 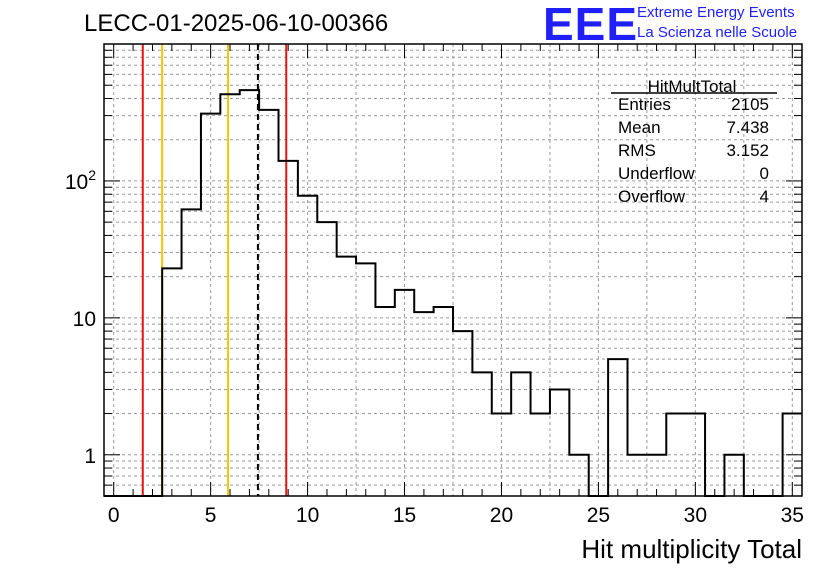 What do you see at coordinates (214, 270) in the screenshot?
I see `reference-lines` at bounding box center [214, 270].